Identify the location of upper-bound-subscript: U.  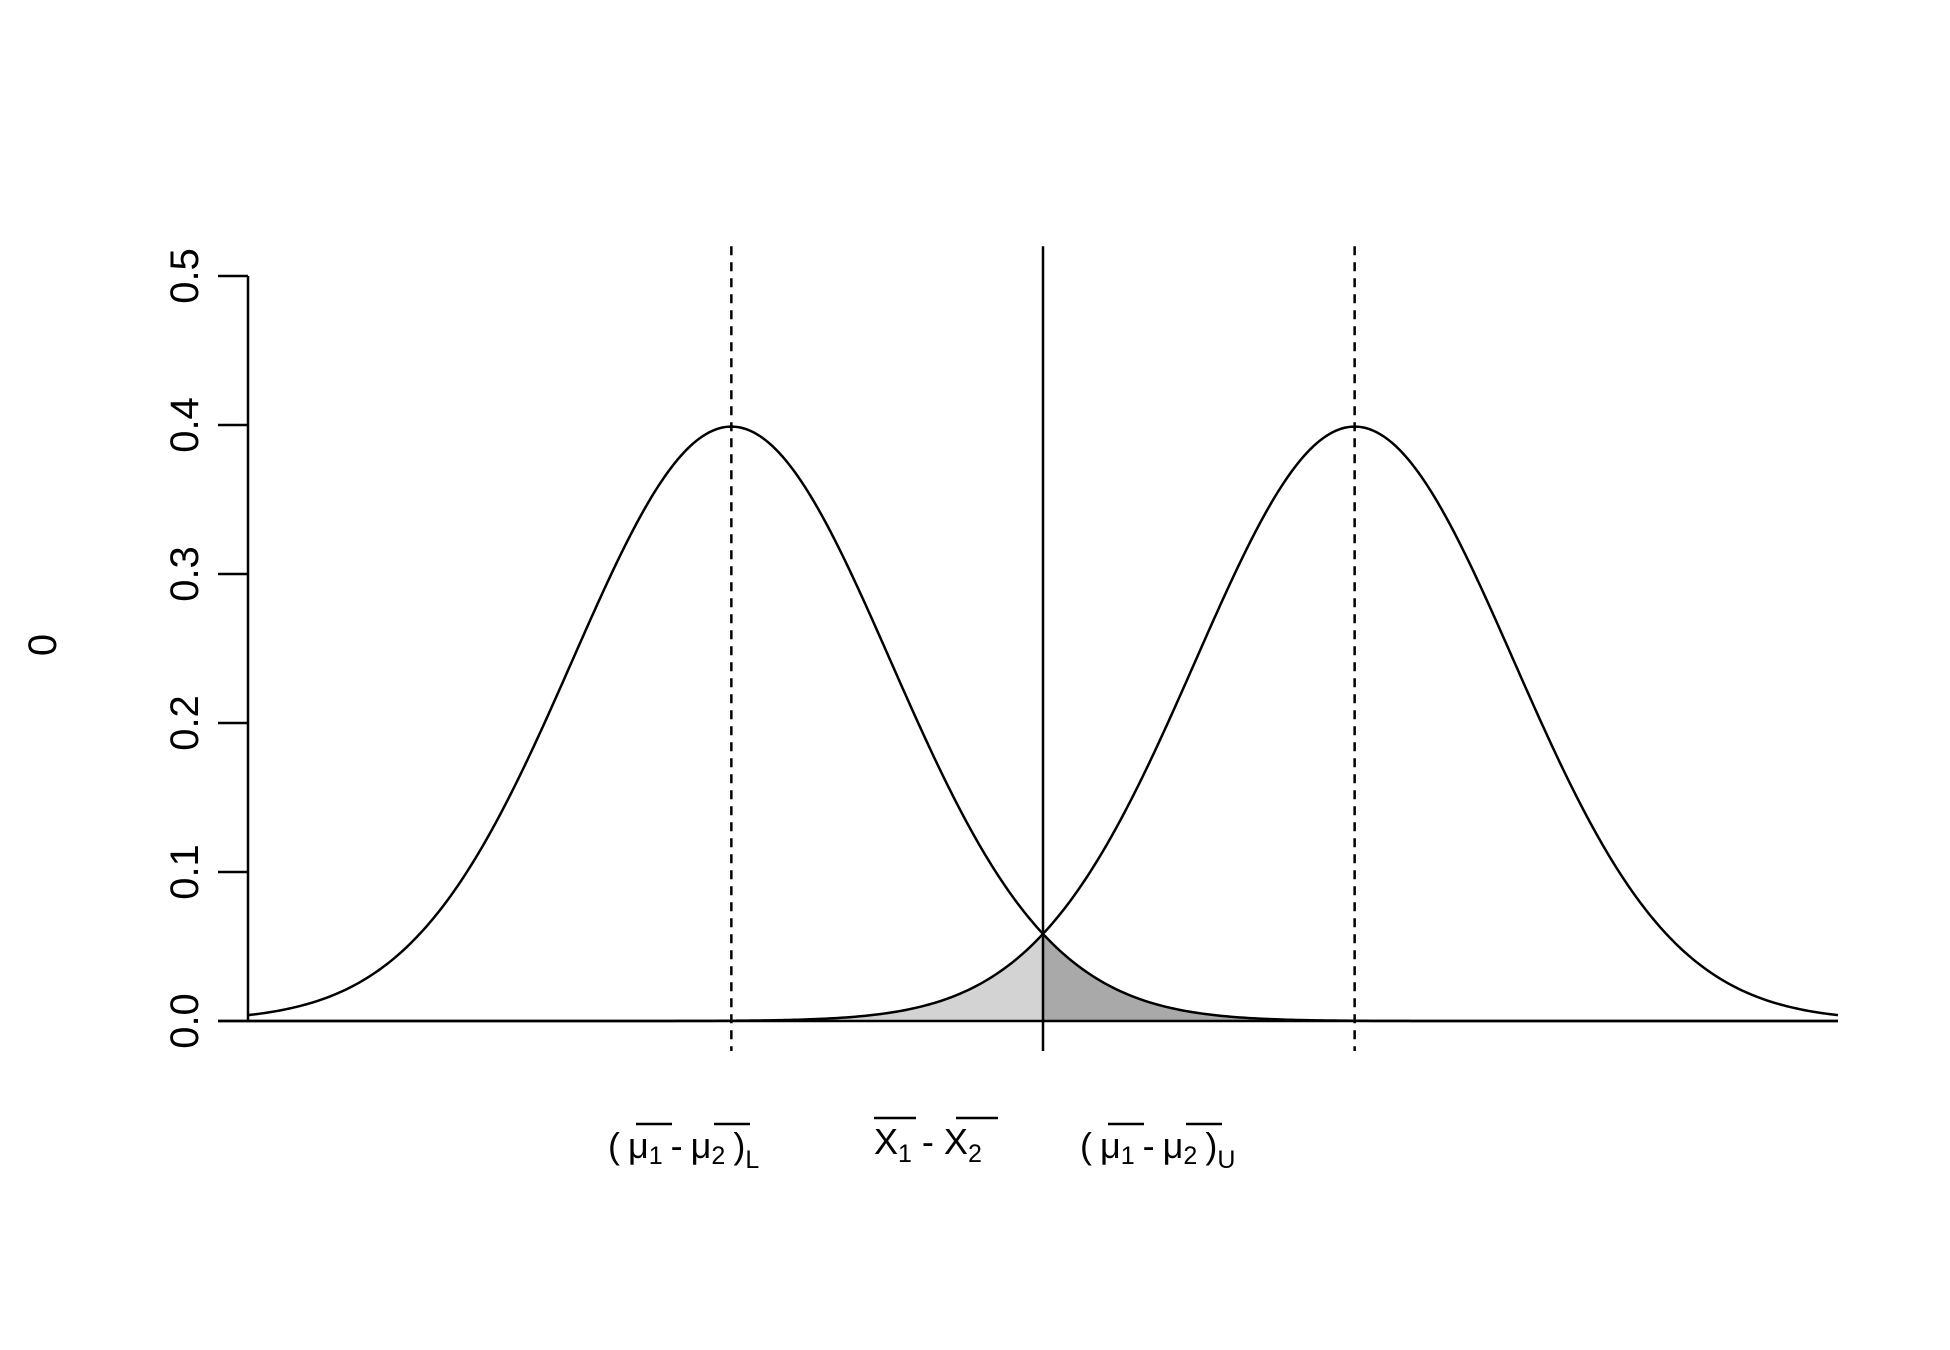
(1226, 1160).